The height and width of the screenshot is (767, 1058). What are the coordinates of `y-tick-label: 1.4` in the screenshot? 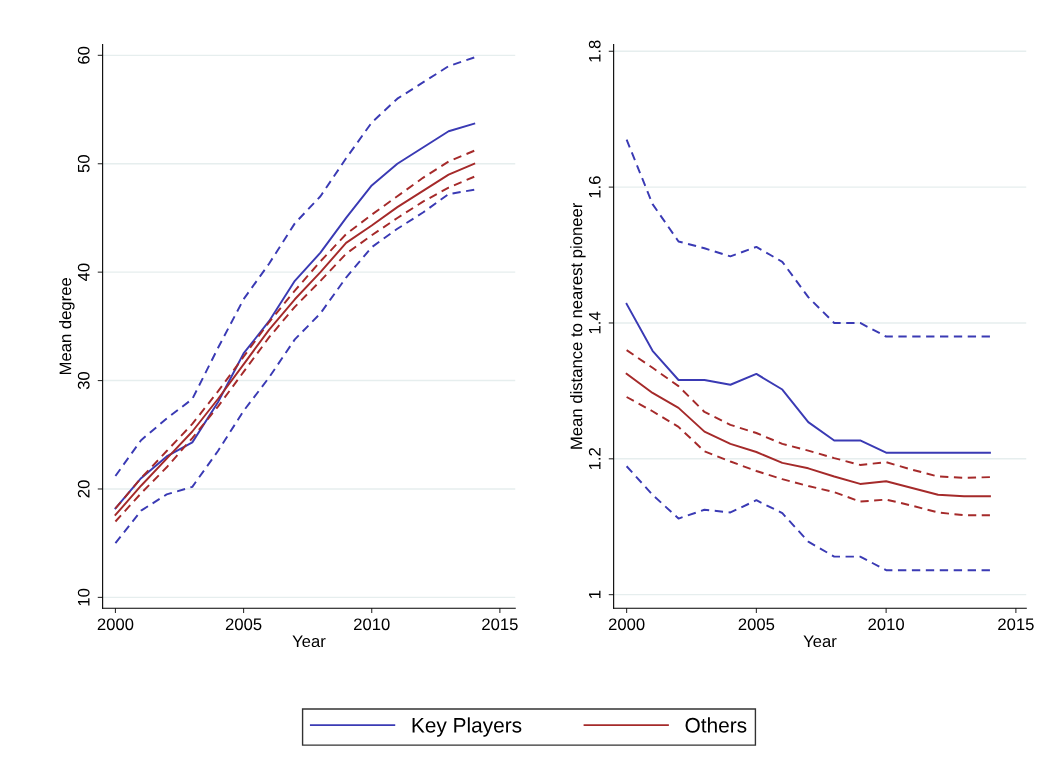 It's located at (594, 322).